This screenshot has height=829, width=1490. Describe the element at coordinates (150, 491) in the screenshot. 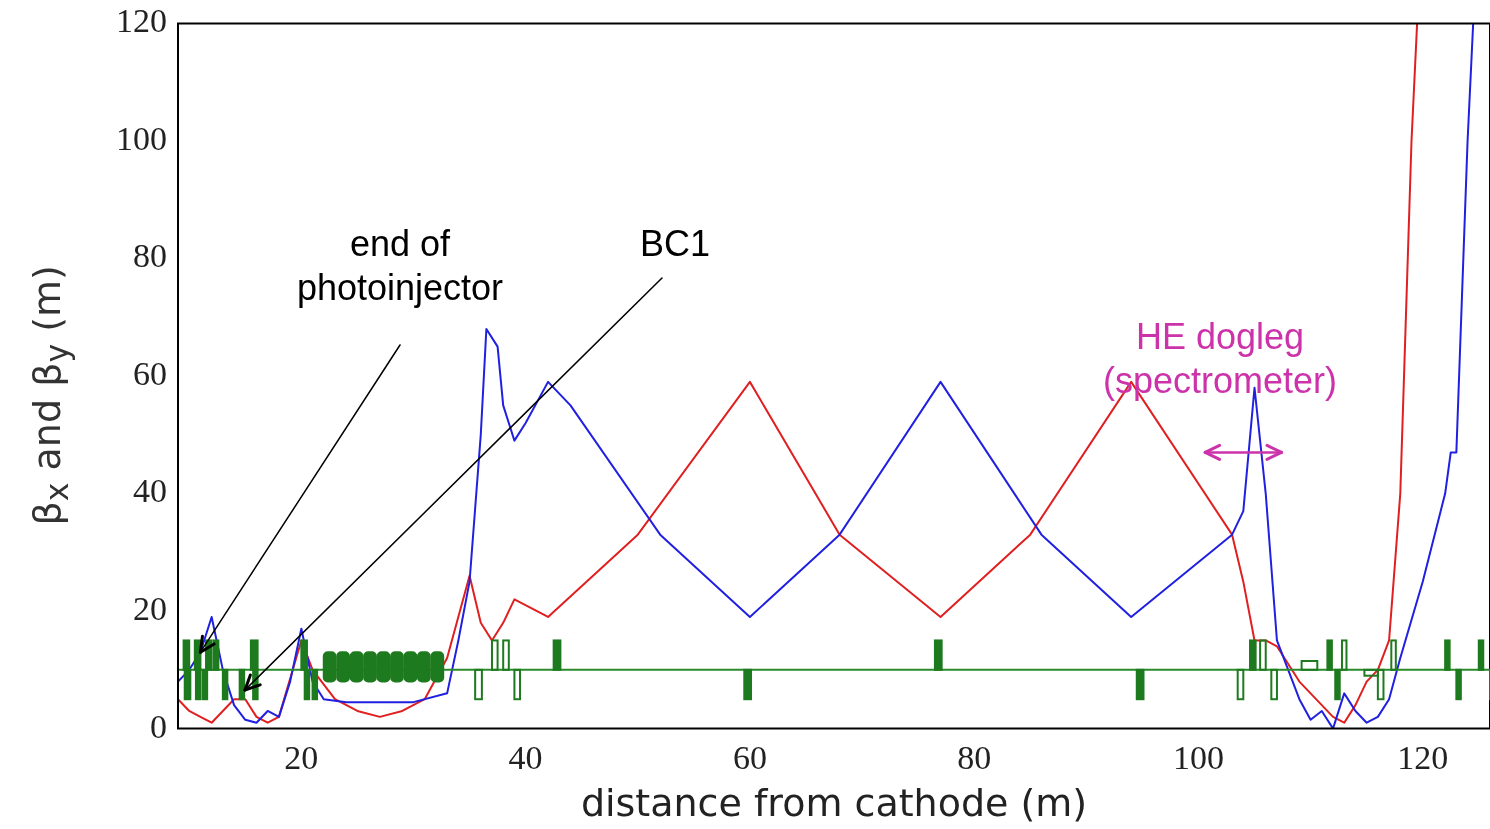

I see `y-tick-label: 40` at that location.